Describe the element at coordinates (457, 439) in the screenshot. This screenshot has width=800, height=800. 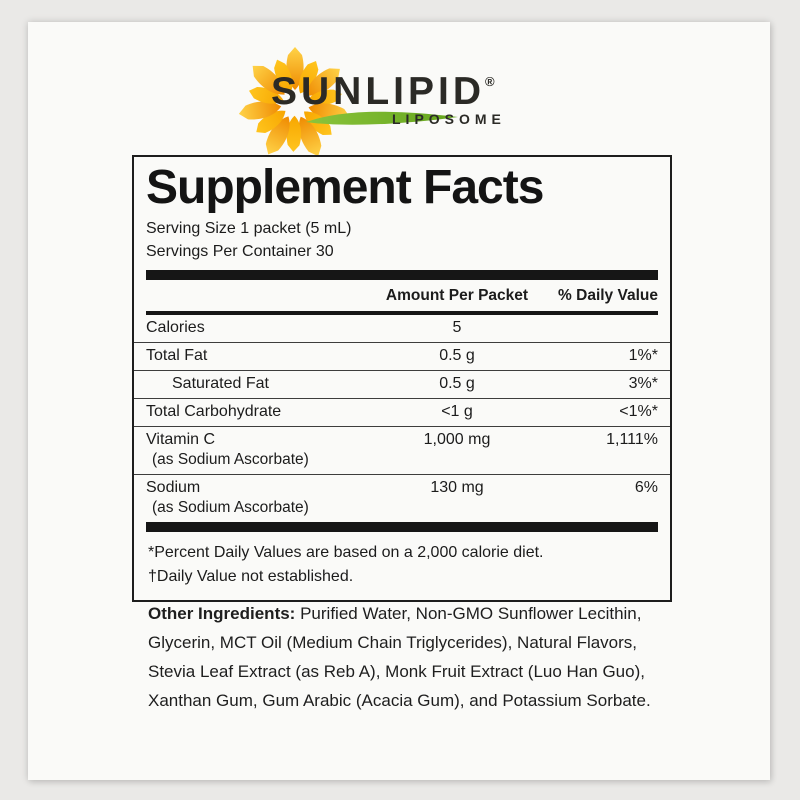
I see `nutrient-amount: 1,000 mg` at that location.